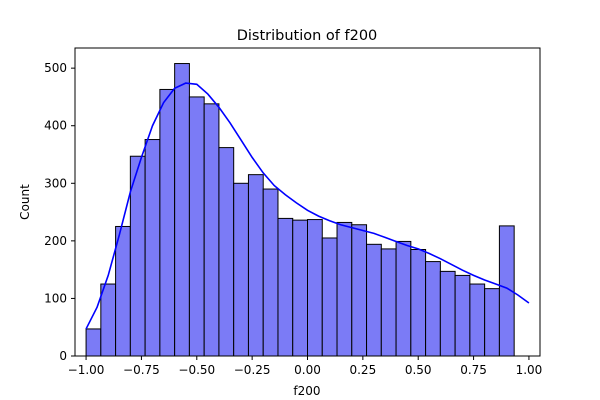 This screenshot has width=600, height=400. Describe the element at coordinates (196, 370) in the screenshot. I see `x-tick-label: −0.50` at that location.